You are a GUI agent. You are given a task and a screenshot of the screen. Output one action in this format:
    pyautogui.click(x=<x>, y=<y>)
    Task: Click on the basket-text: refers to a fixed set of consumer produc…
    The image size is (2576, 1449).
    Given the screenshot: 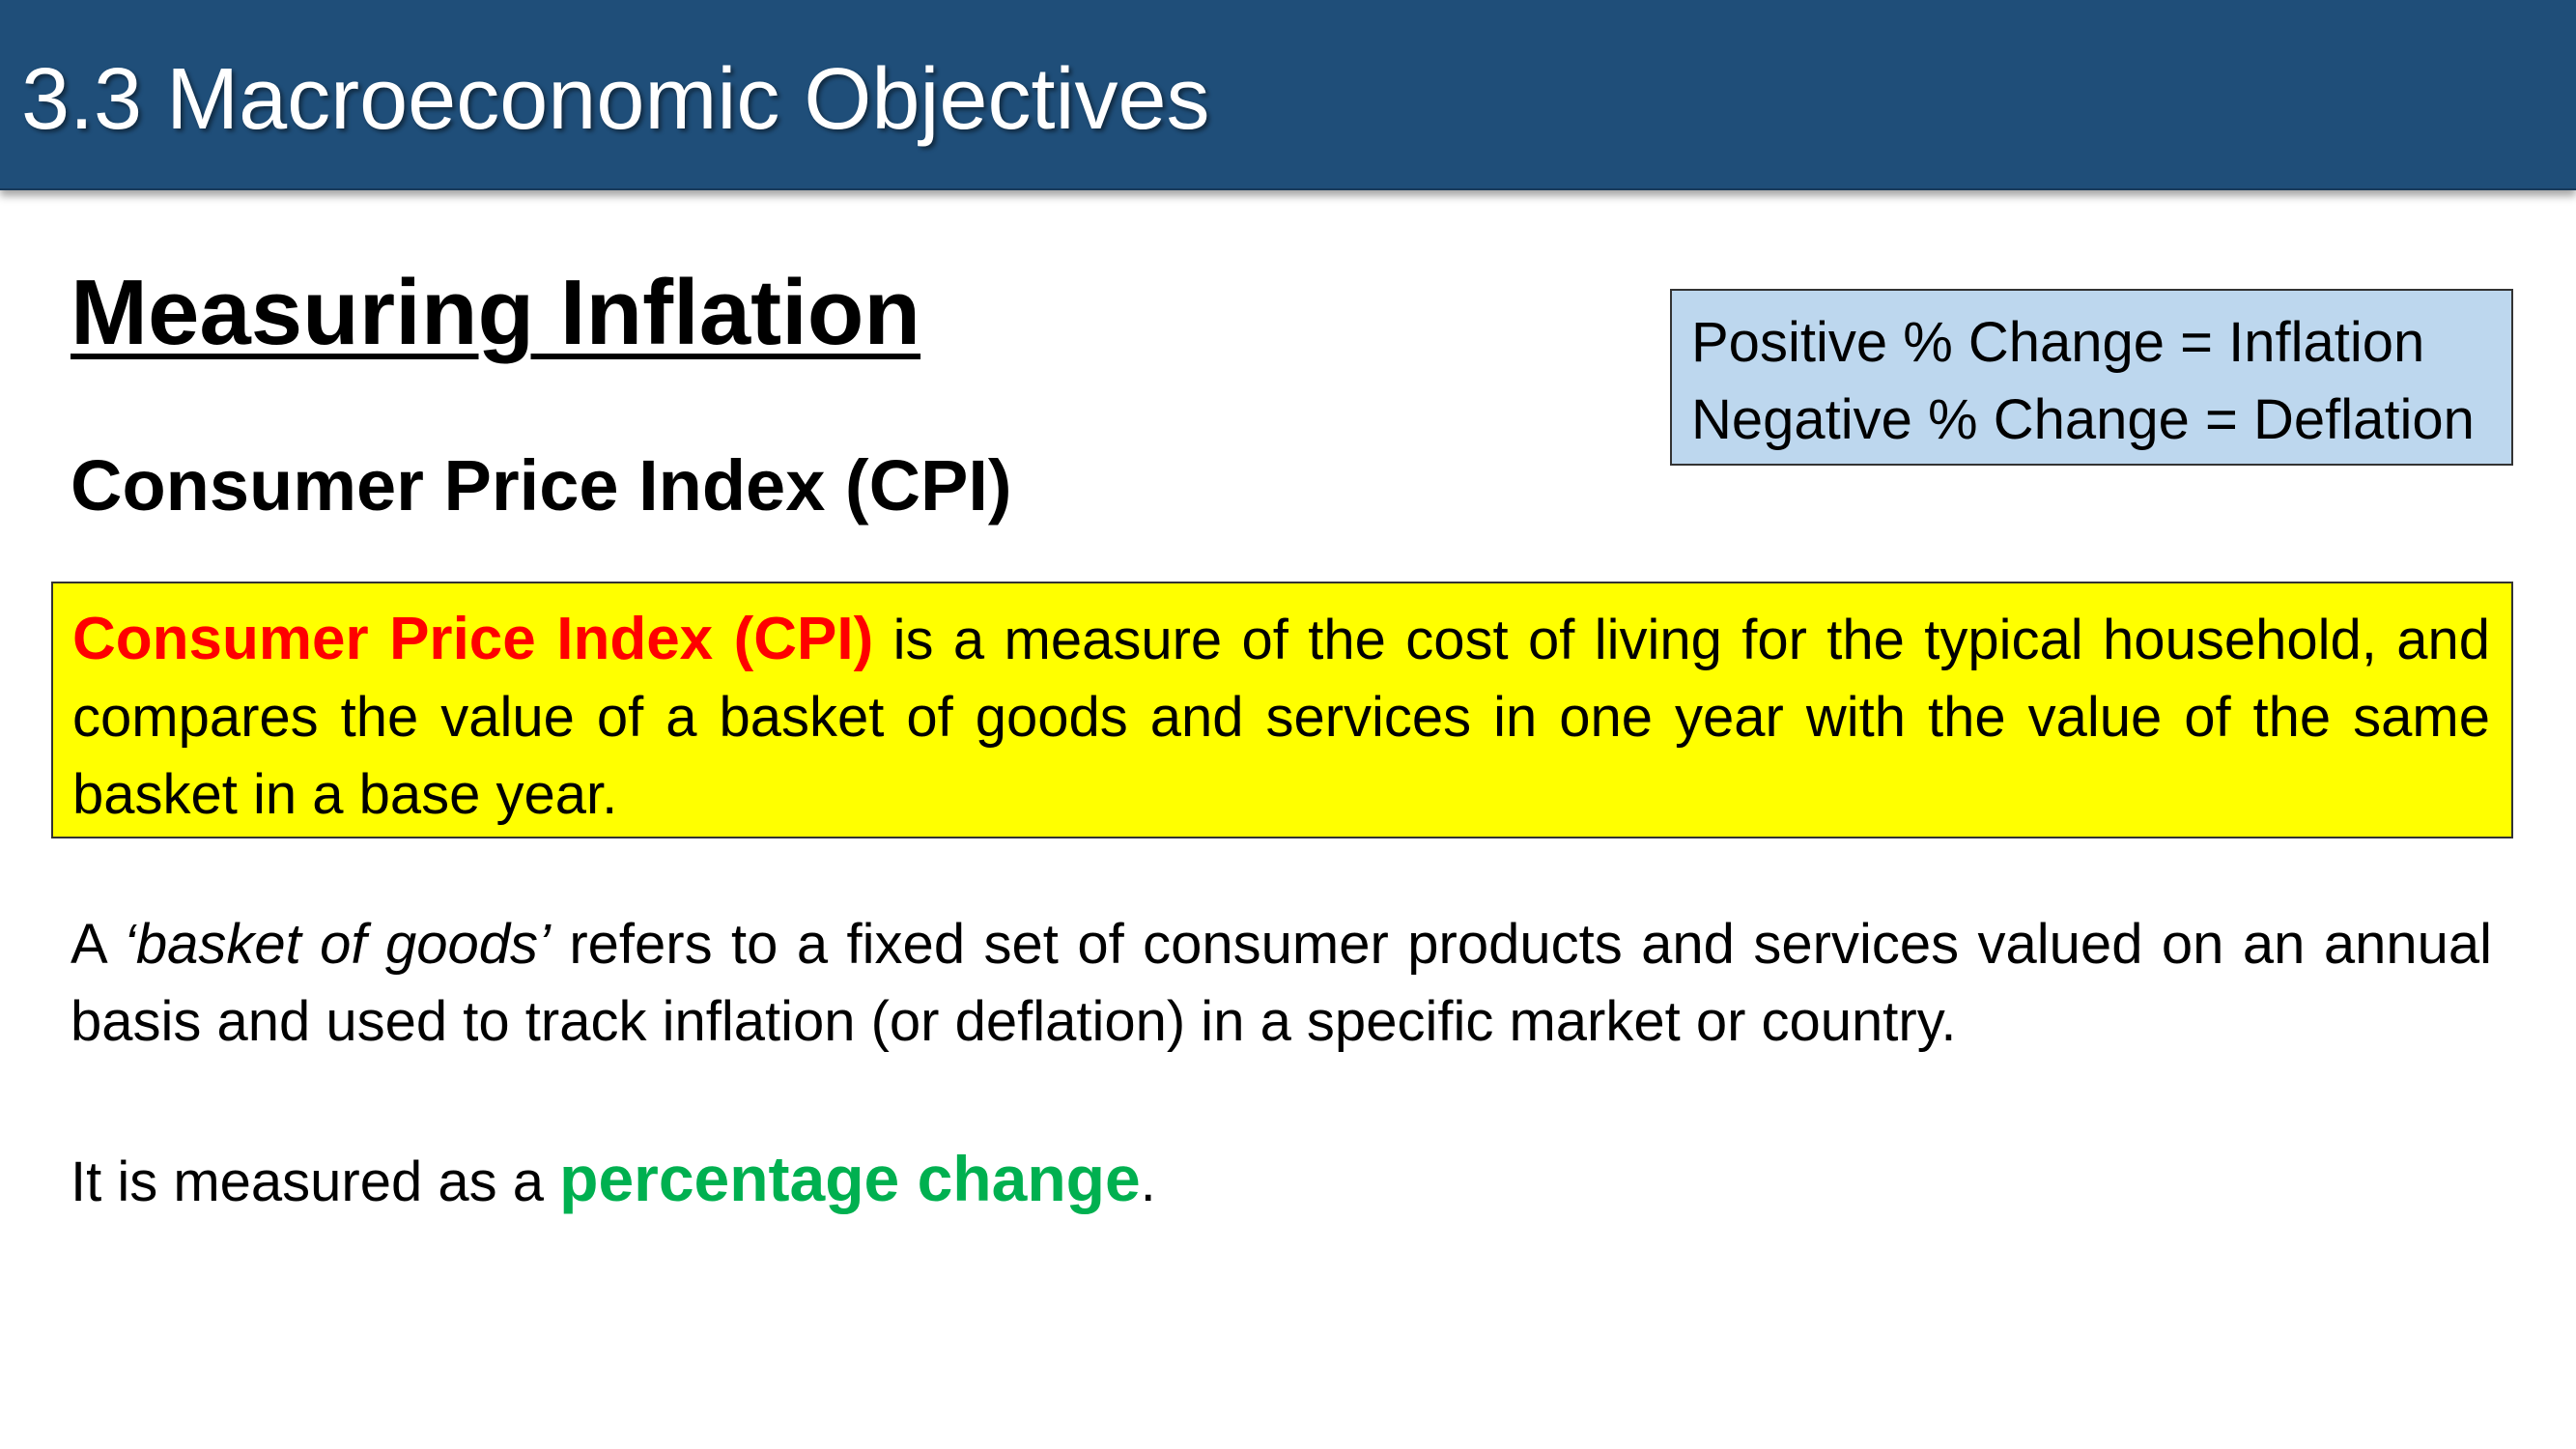 What is the action you would take?
    pyautogui.click(x=1281, y=983)
    